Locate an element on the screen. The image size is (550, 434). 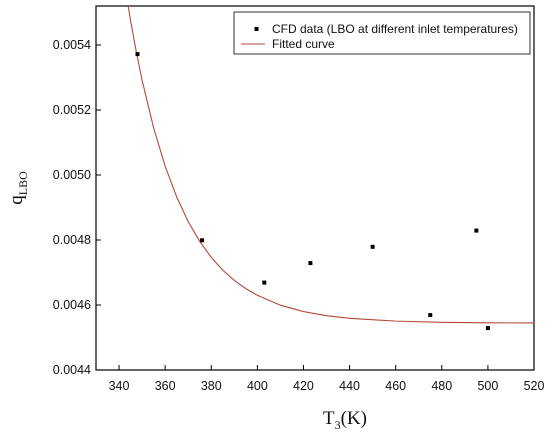
y-axis-title-sub: LBO is located at coordinates (23, 183).